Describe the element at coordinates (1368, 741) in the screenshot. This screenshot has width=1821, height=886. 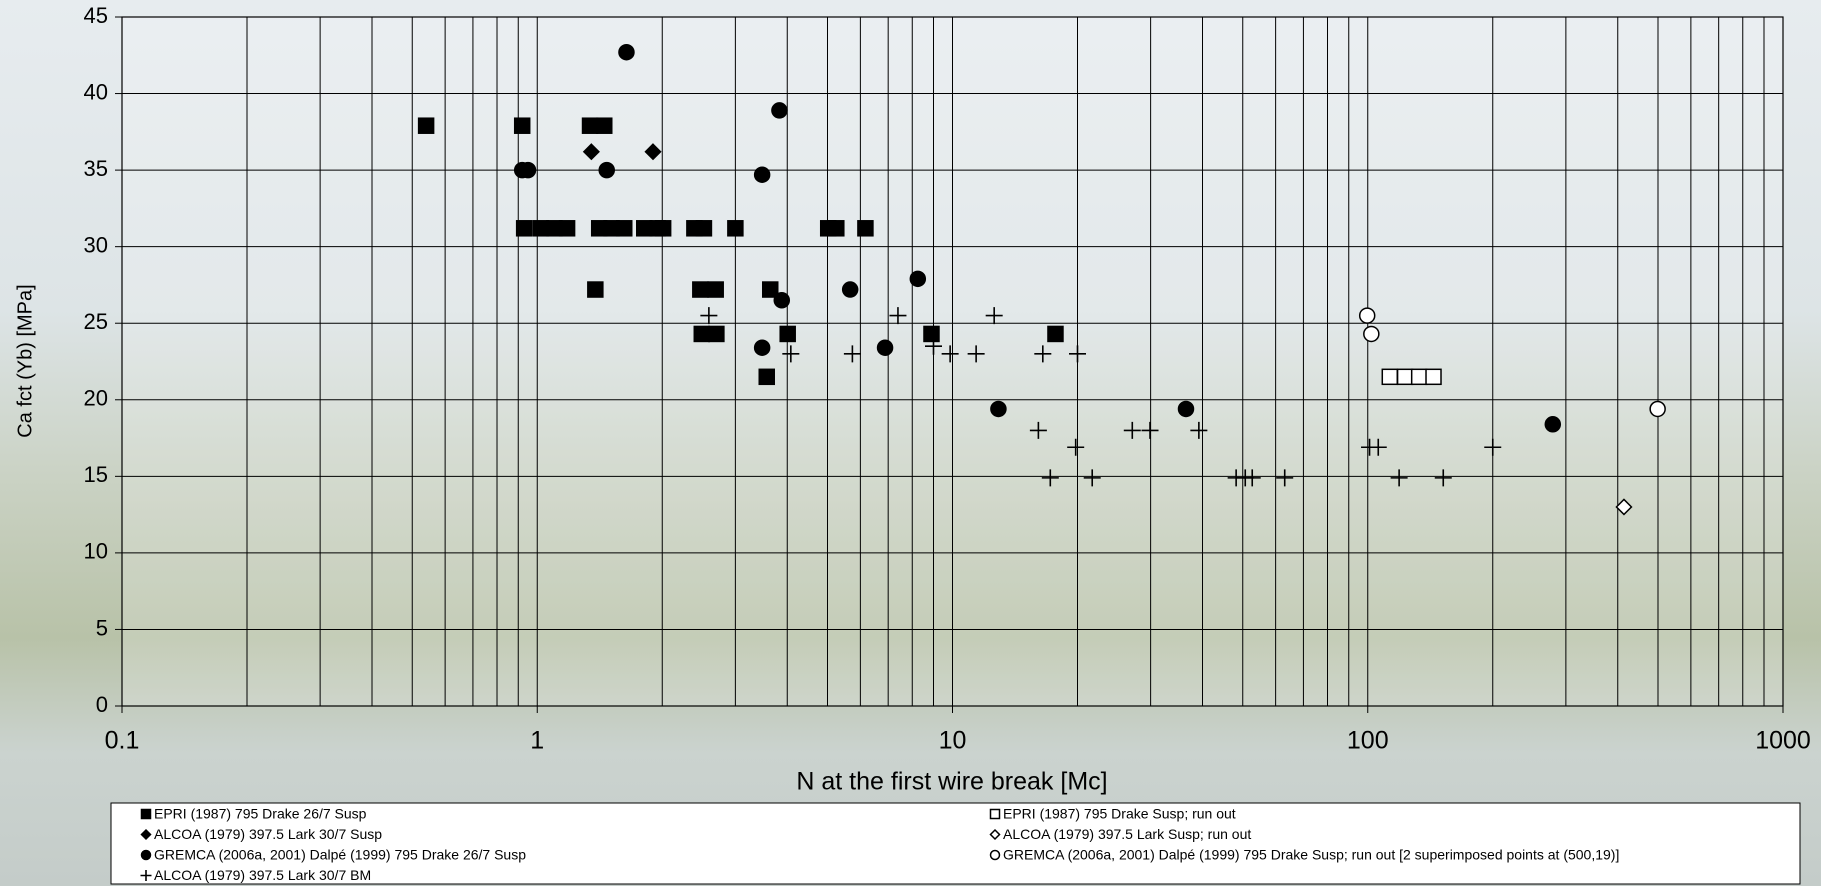
I see `x-tick-label: 100` at that location.